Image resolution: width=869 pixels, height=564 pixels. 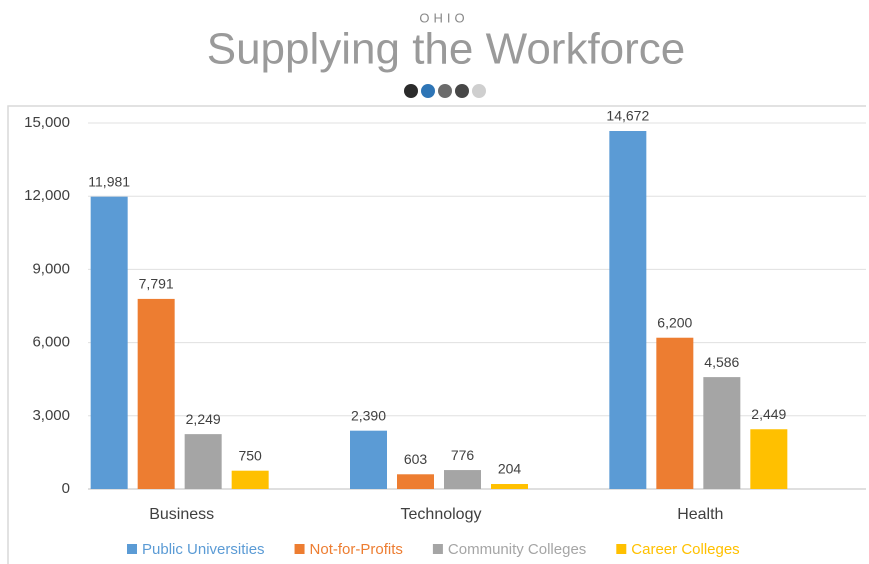 What do you see at coordinates (47, 195) in the screenshot?
I see `y-tick-label: 12,000` at bounding box center [47, 195].